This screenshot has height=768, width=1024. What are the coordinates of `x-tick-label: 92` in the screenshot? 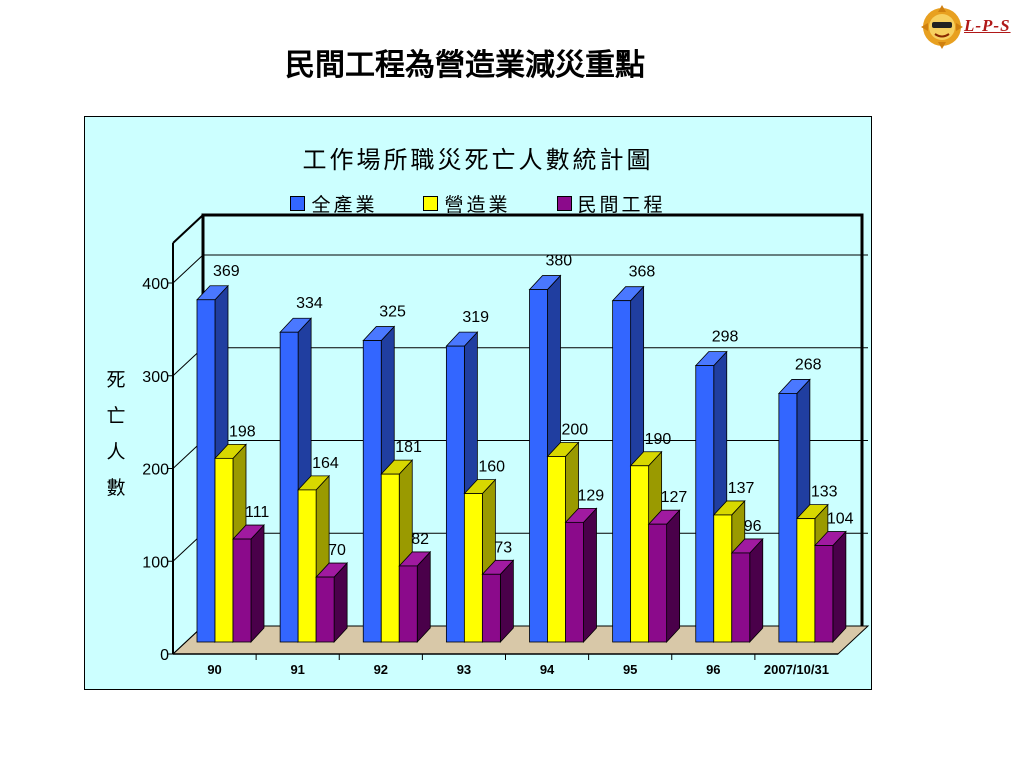 It's located at (381, 669).